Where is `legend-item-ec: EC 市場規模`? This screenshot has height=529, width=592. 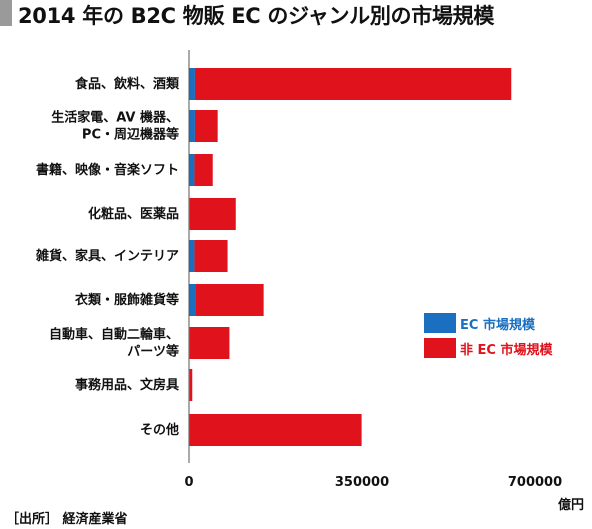
legend-item-ec: EC 市場規模 is located at coordinates (488, 323).